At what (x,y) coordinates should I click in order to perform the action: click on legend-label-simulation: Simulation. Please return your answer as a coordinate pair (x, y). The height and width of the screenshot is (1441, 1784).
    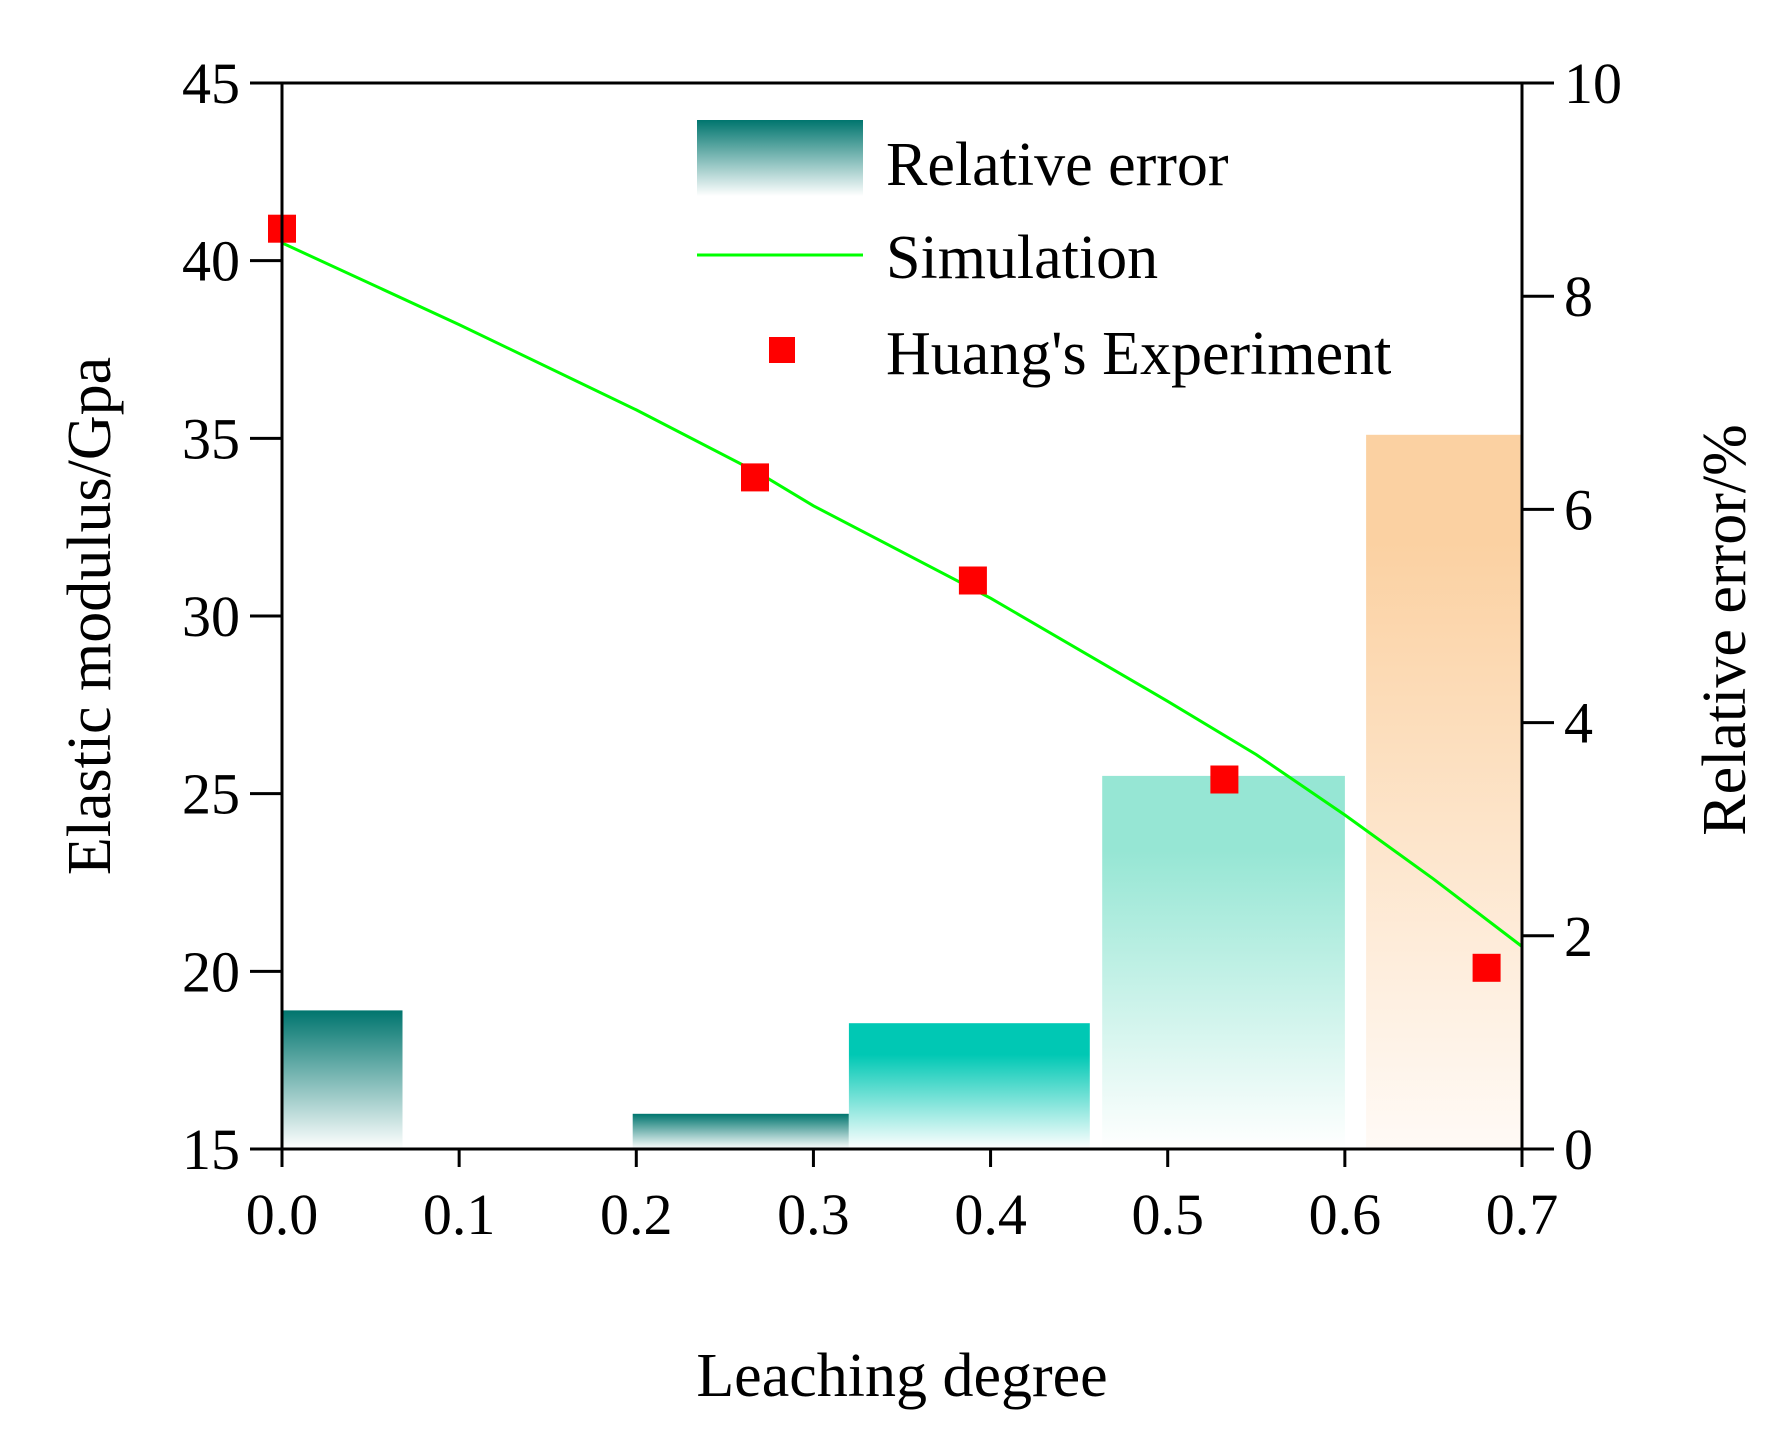
    Looking at the image, I should click on (1022, 258).